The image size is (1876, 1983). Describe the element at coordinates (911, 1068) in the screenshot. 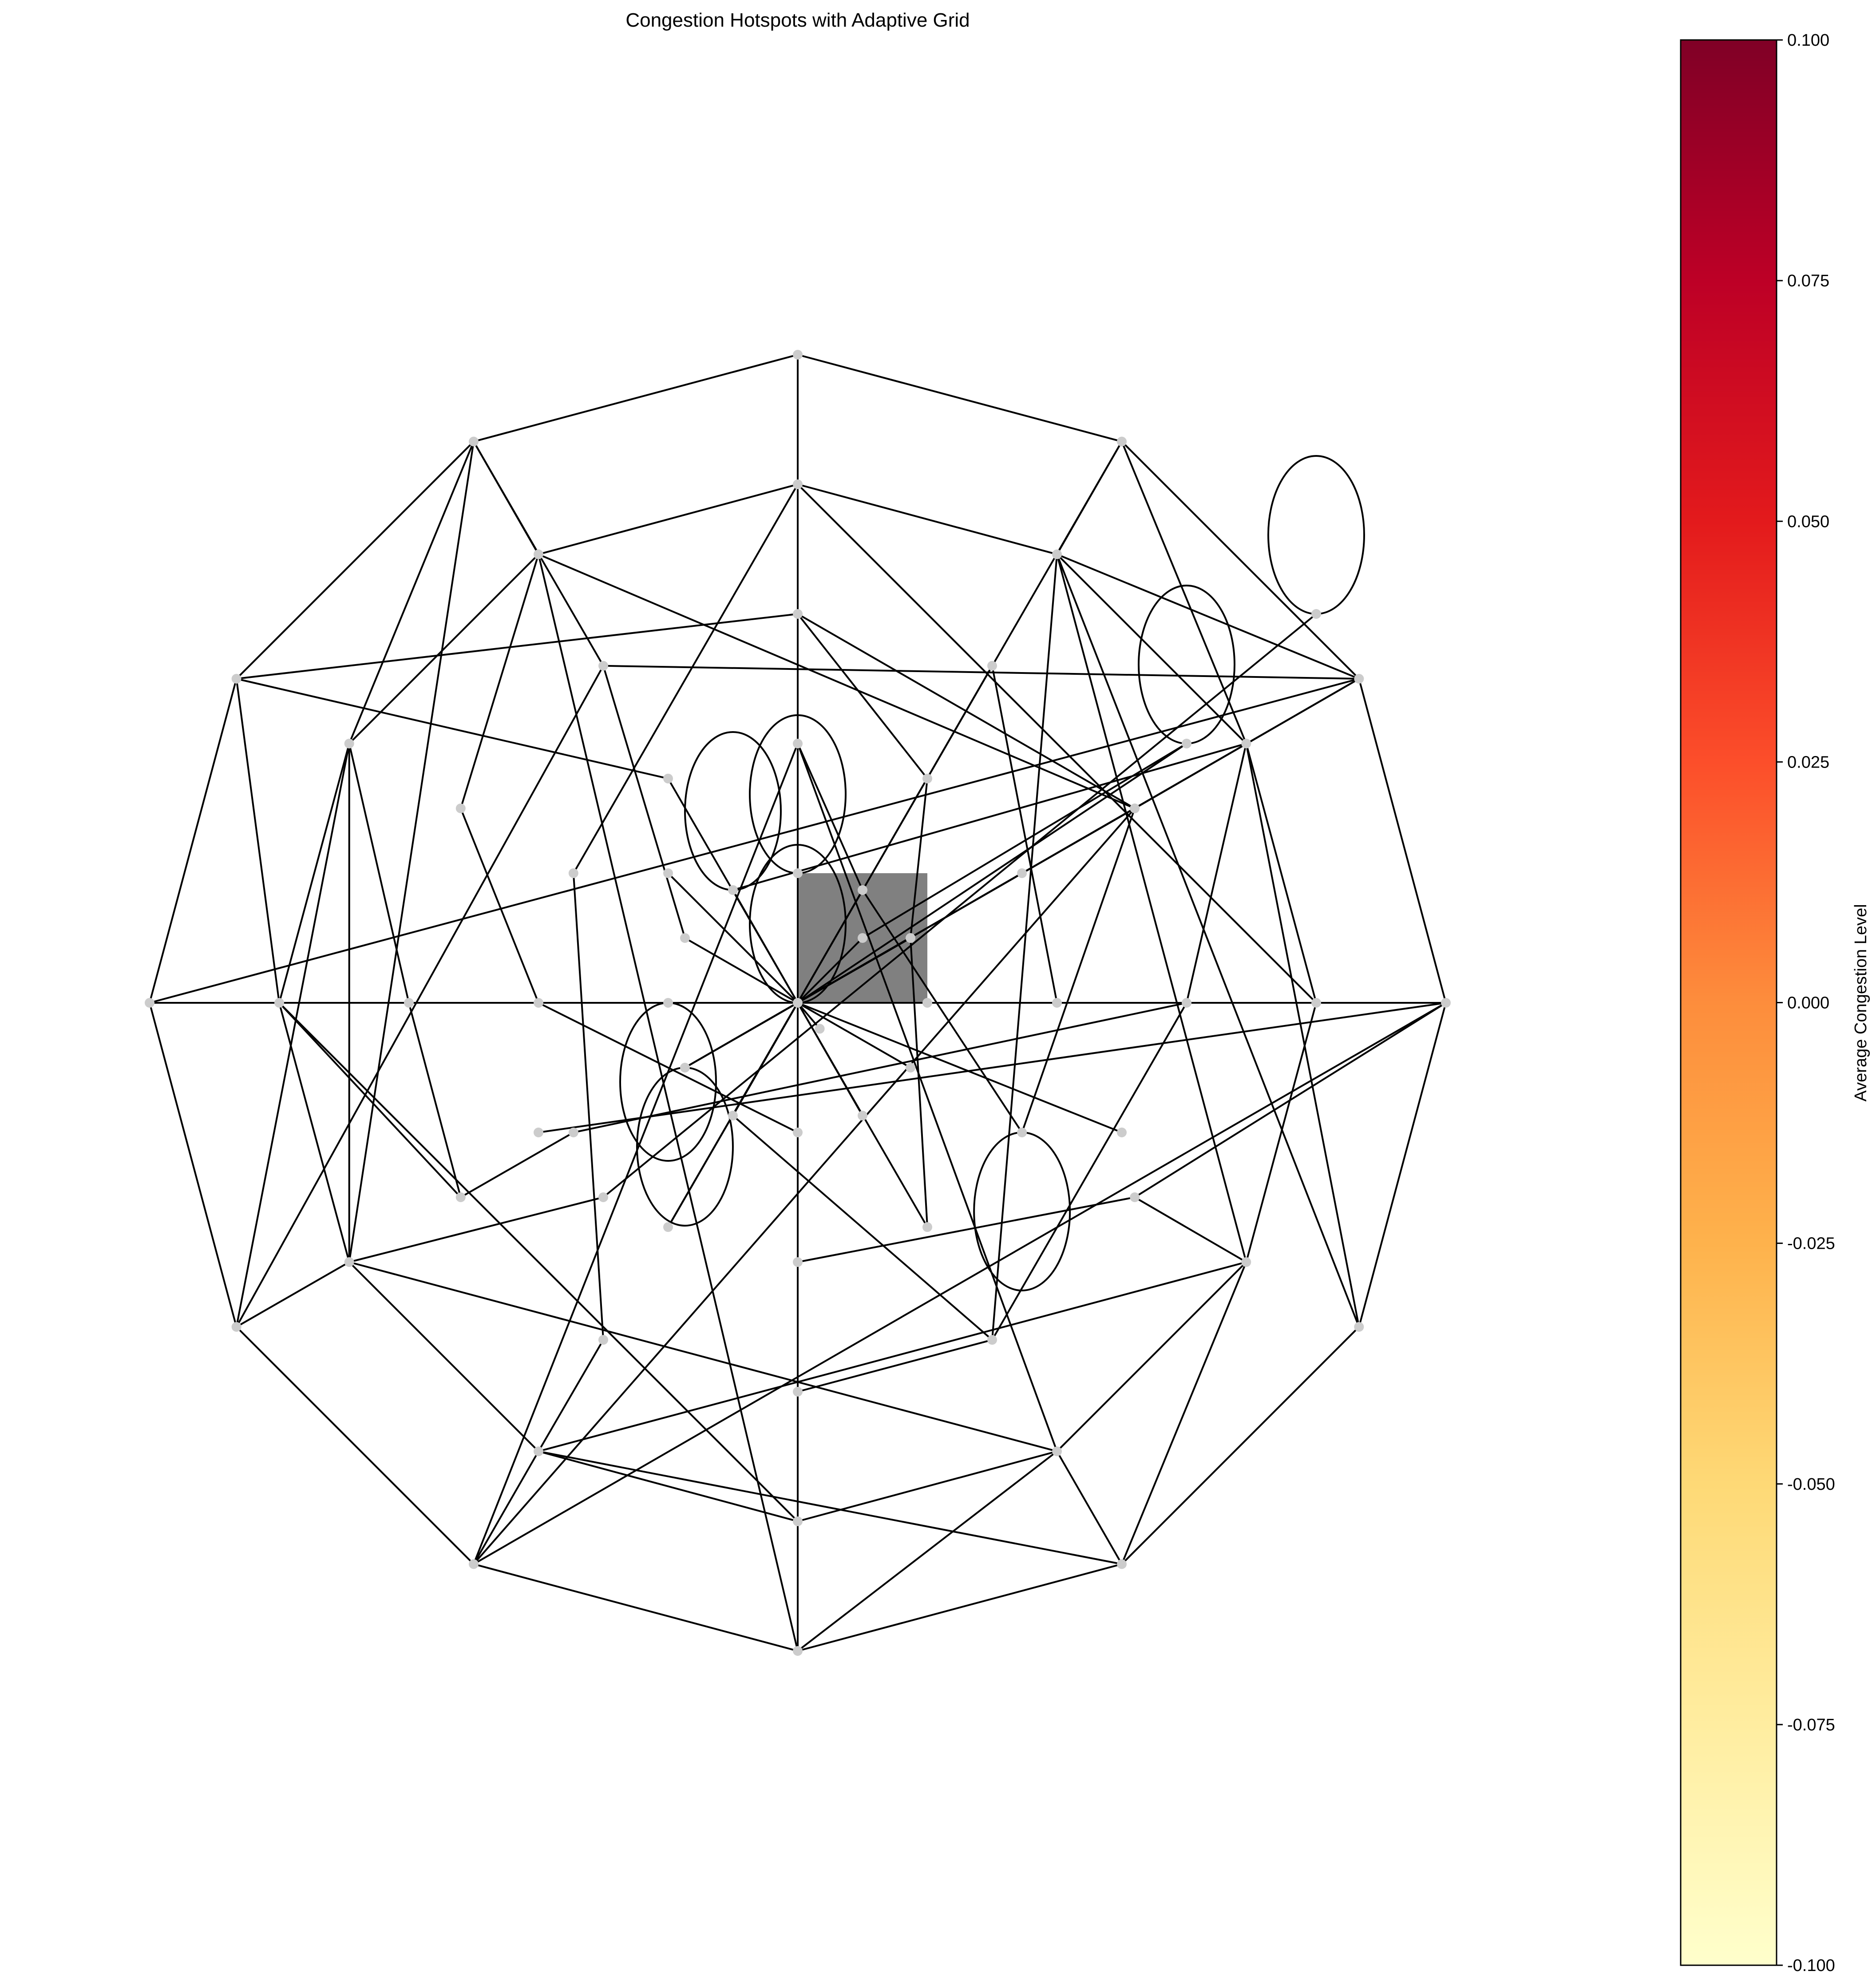

I see `node-n52` at that location.